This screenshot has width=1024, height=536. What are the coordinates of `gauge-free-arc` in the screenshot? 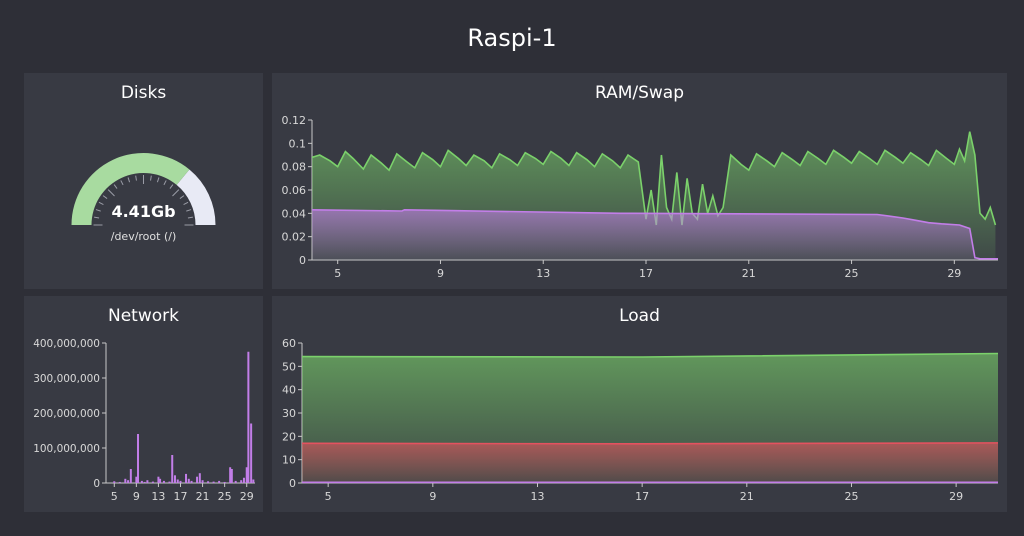 It's located at (196, 197).